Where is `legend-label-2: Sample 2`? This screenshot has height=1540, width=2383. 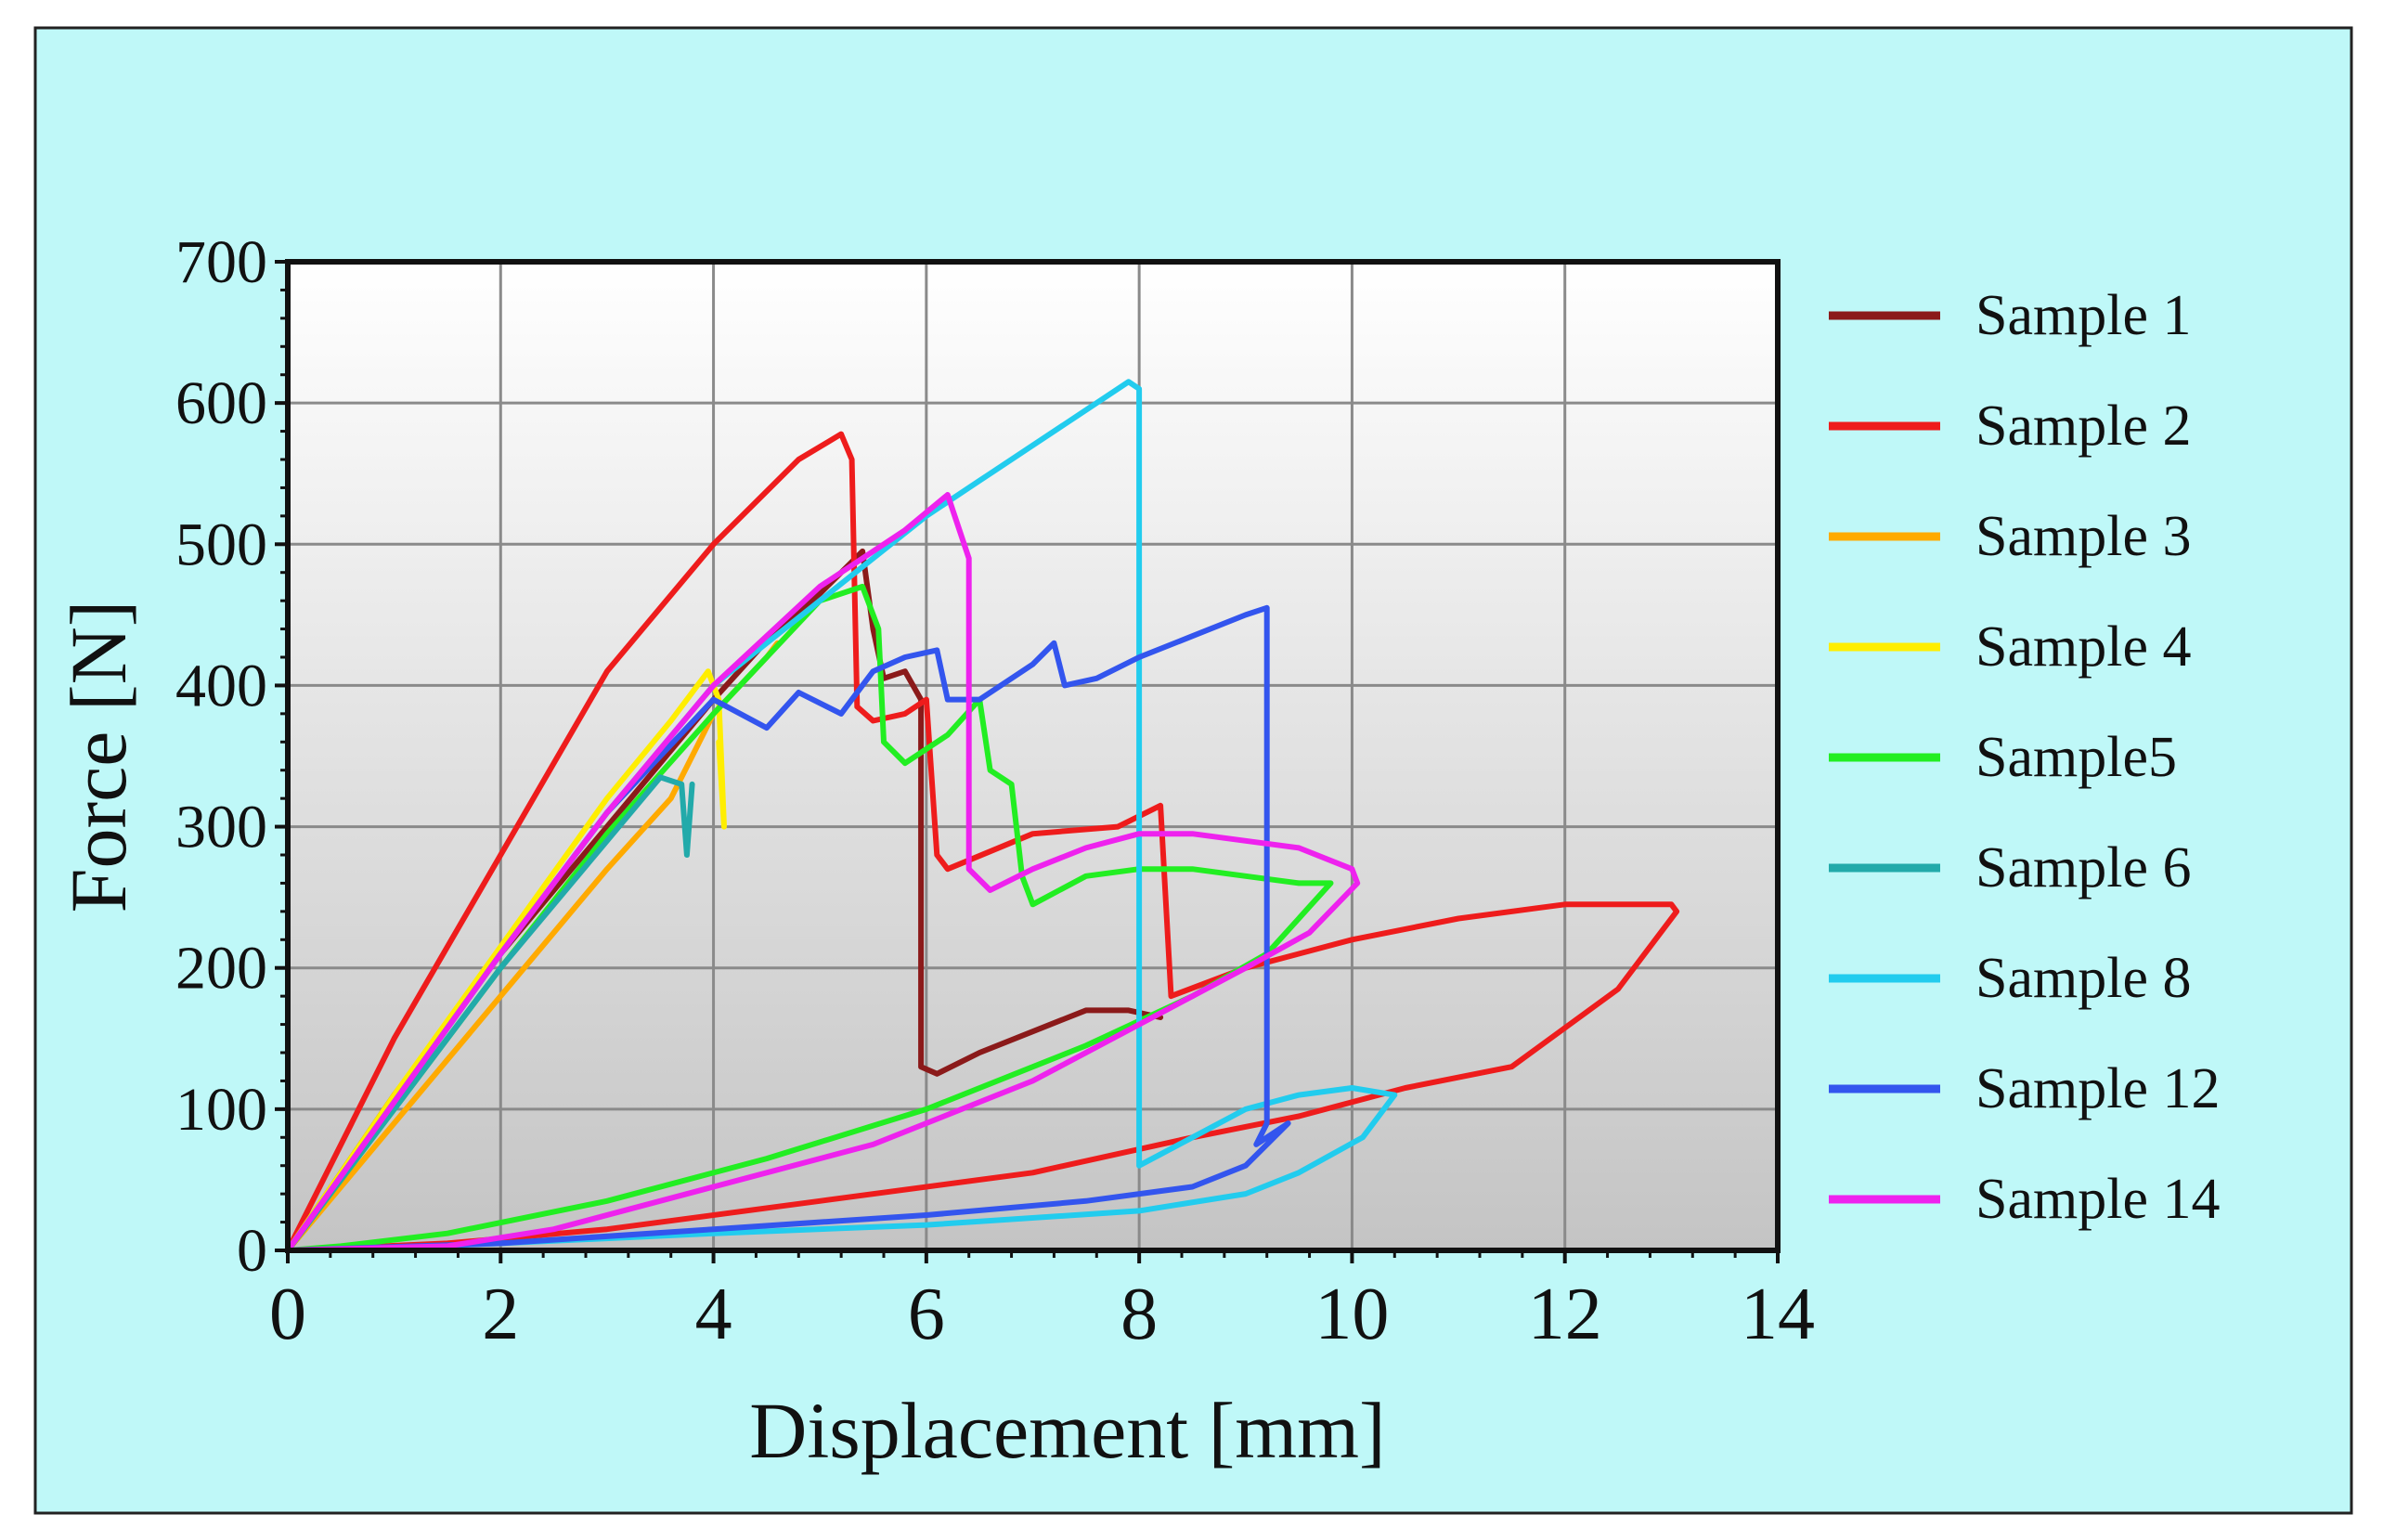
legend-label-2: Sample 2 is located at coordinates (2083, 427).